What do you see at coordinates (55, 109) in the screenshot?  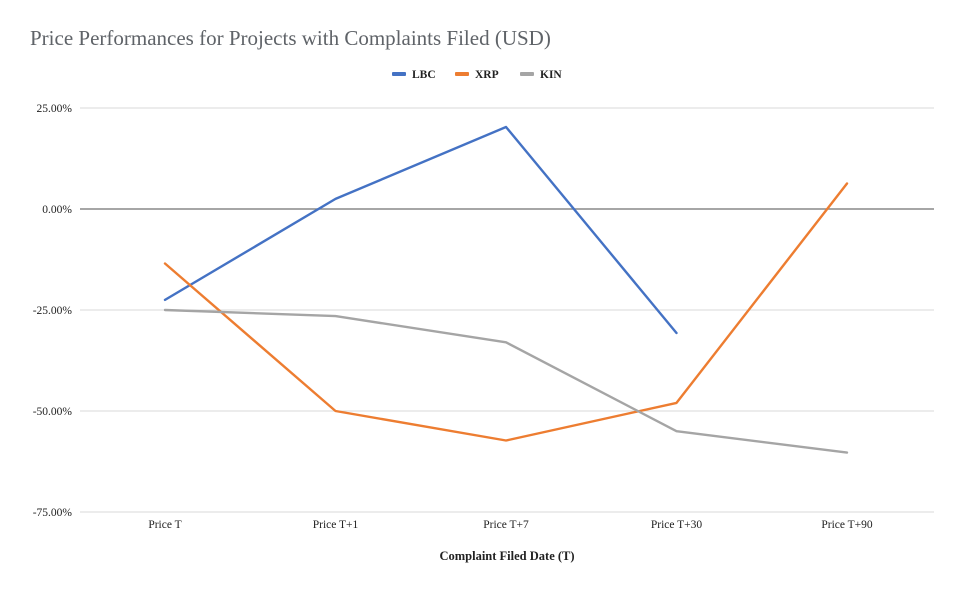 I see `y-tick-label: 25.00%` at bounding box center [55, 109].